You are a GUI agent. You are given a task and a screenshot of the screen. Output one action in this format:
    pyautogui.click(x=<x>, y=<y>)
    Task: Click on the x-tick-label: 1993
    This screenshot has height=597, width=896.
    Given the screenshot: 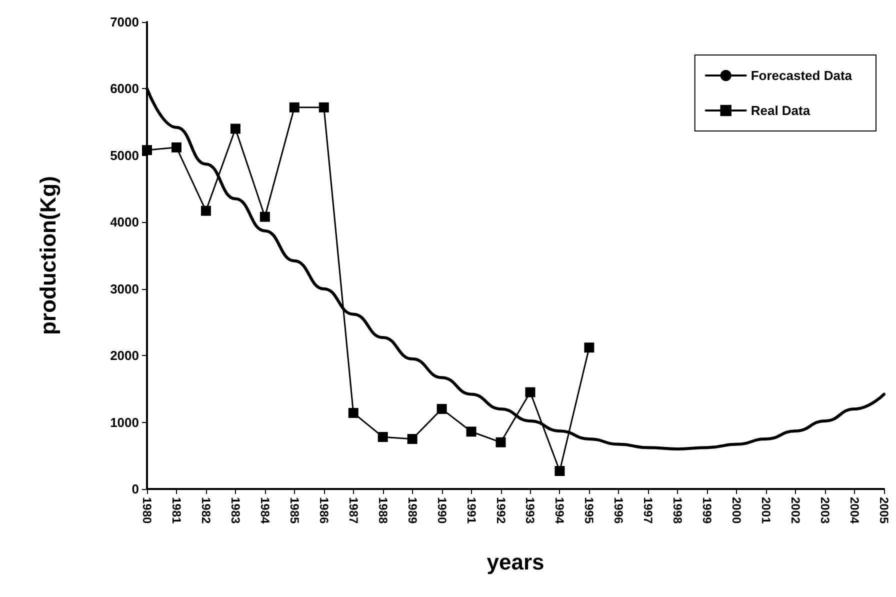 What is the action you would take?
    pyautogui.click(x=530, y=510)
    